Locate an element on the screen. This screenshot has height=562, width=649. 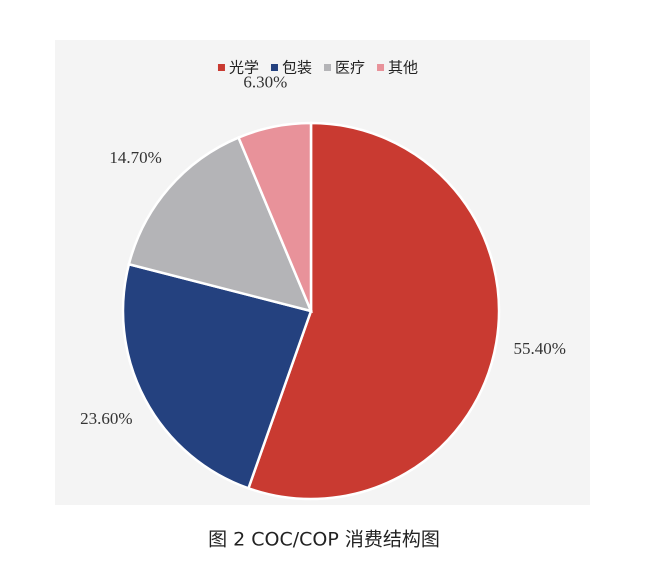
data-label: 6.30% is located at coordinates (265, 81).